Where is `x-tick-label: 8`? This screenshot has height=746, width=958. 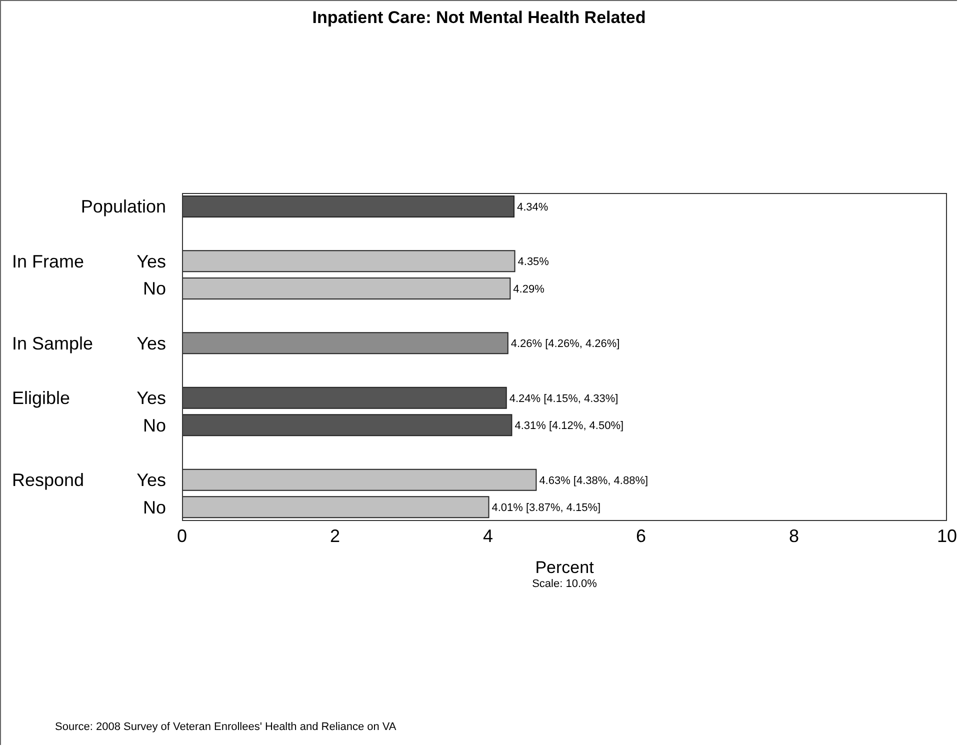 x-tick-label: 8 is located at coordinates (794, 536).